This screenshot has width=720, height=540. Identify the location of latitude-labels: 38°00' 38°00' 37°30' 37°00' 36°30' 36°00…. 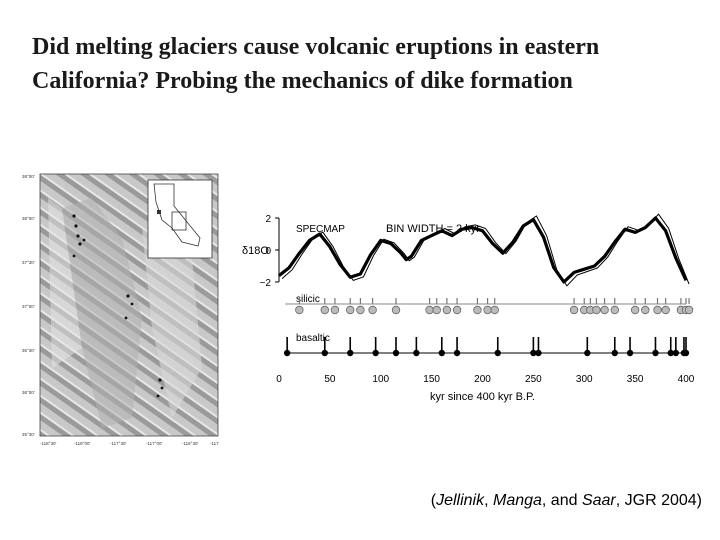
(28, 305).